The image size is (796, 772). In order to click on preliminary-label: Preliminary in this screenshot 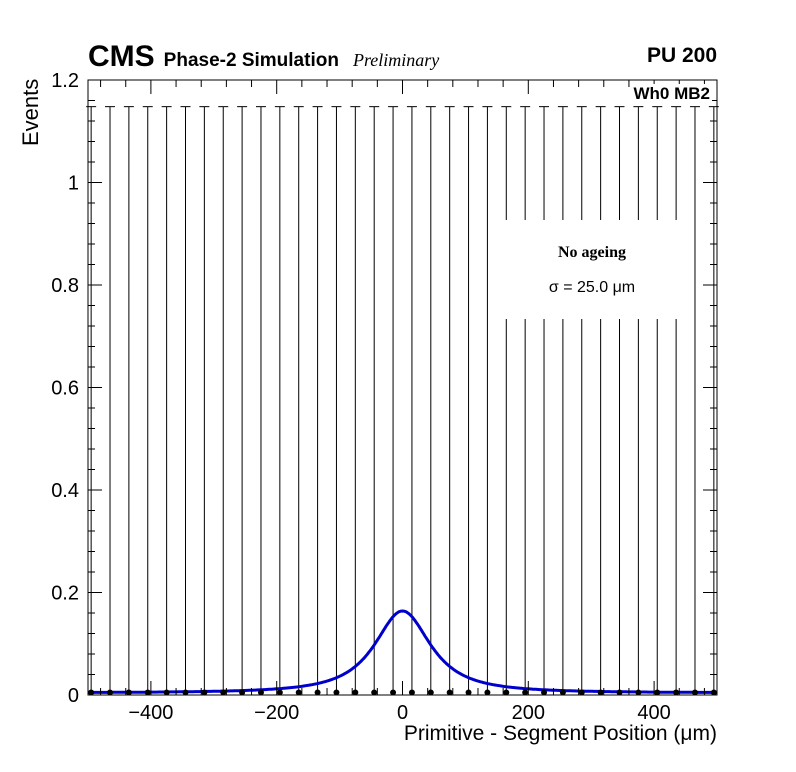, I will do `click(396, 60)`.